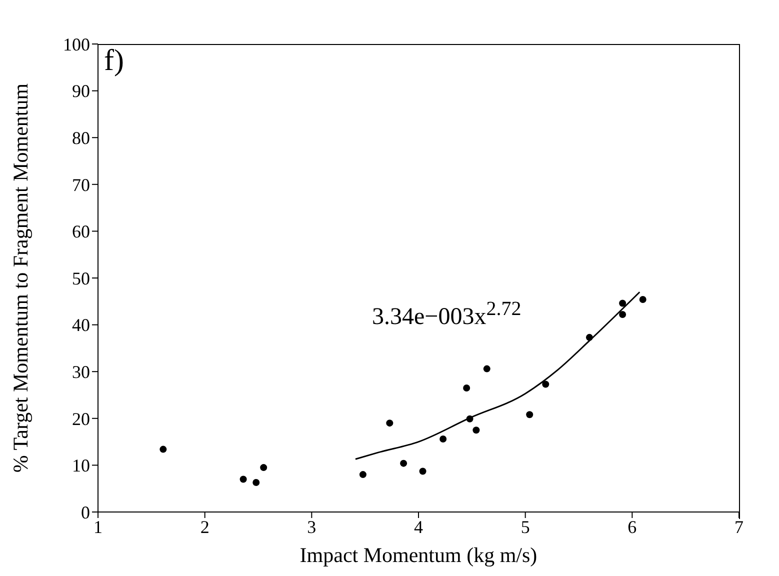 The width and height of the screenshot is (779, 576). Describe the element at coordinates (81, 418) in the screenshot. I see `y-tick-label: 20` at that location.